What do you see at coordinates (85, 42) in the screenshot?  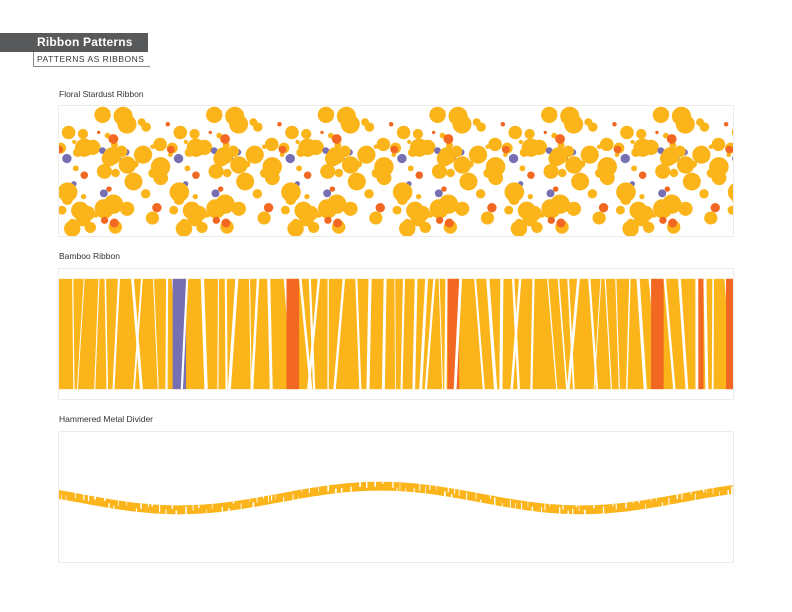 I see `page-title: Ribbon Patterns` at bounding box center [85, 42].